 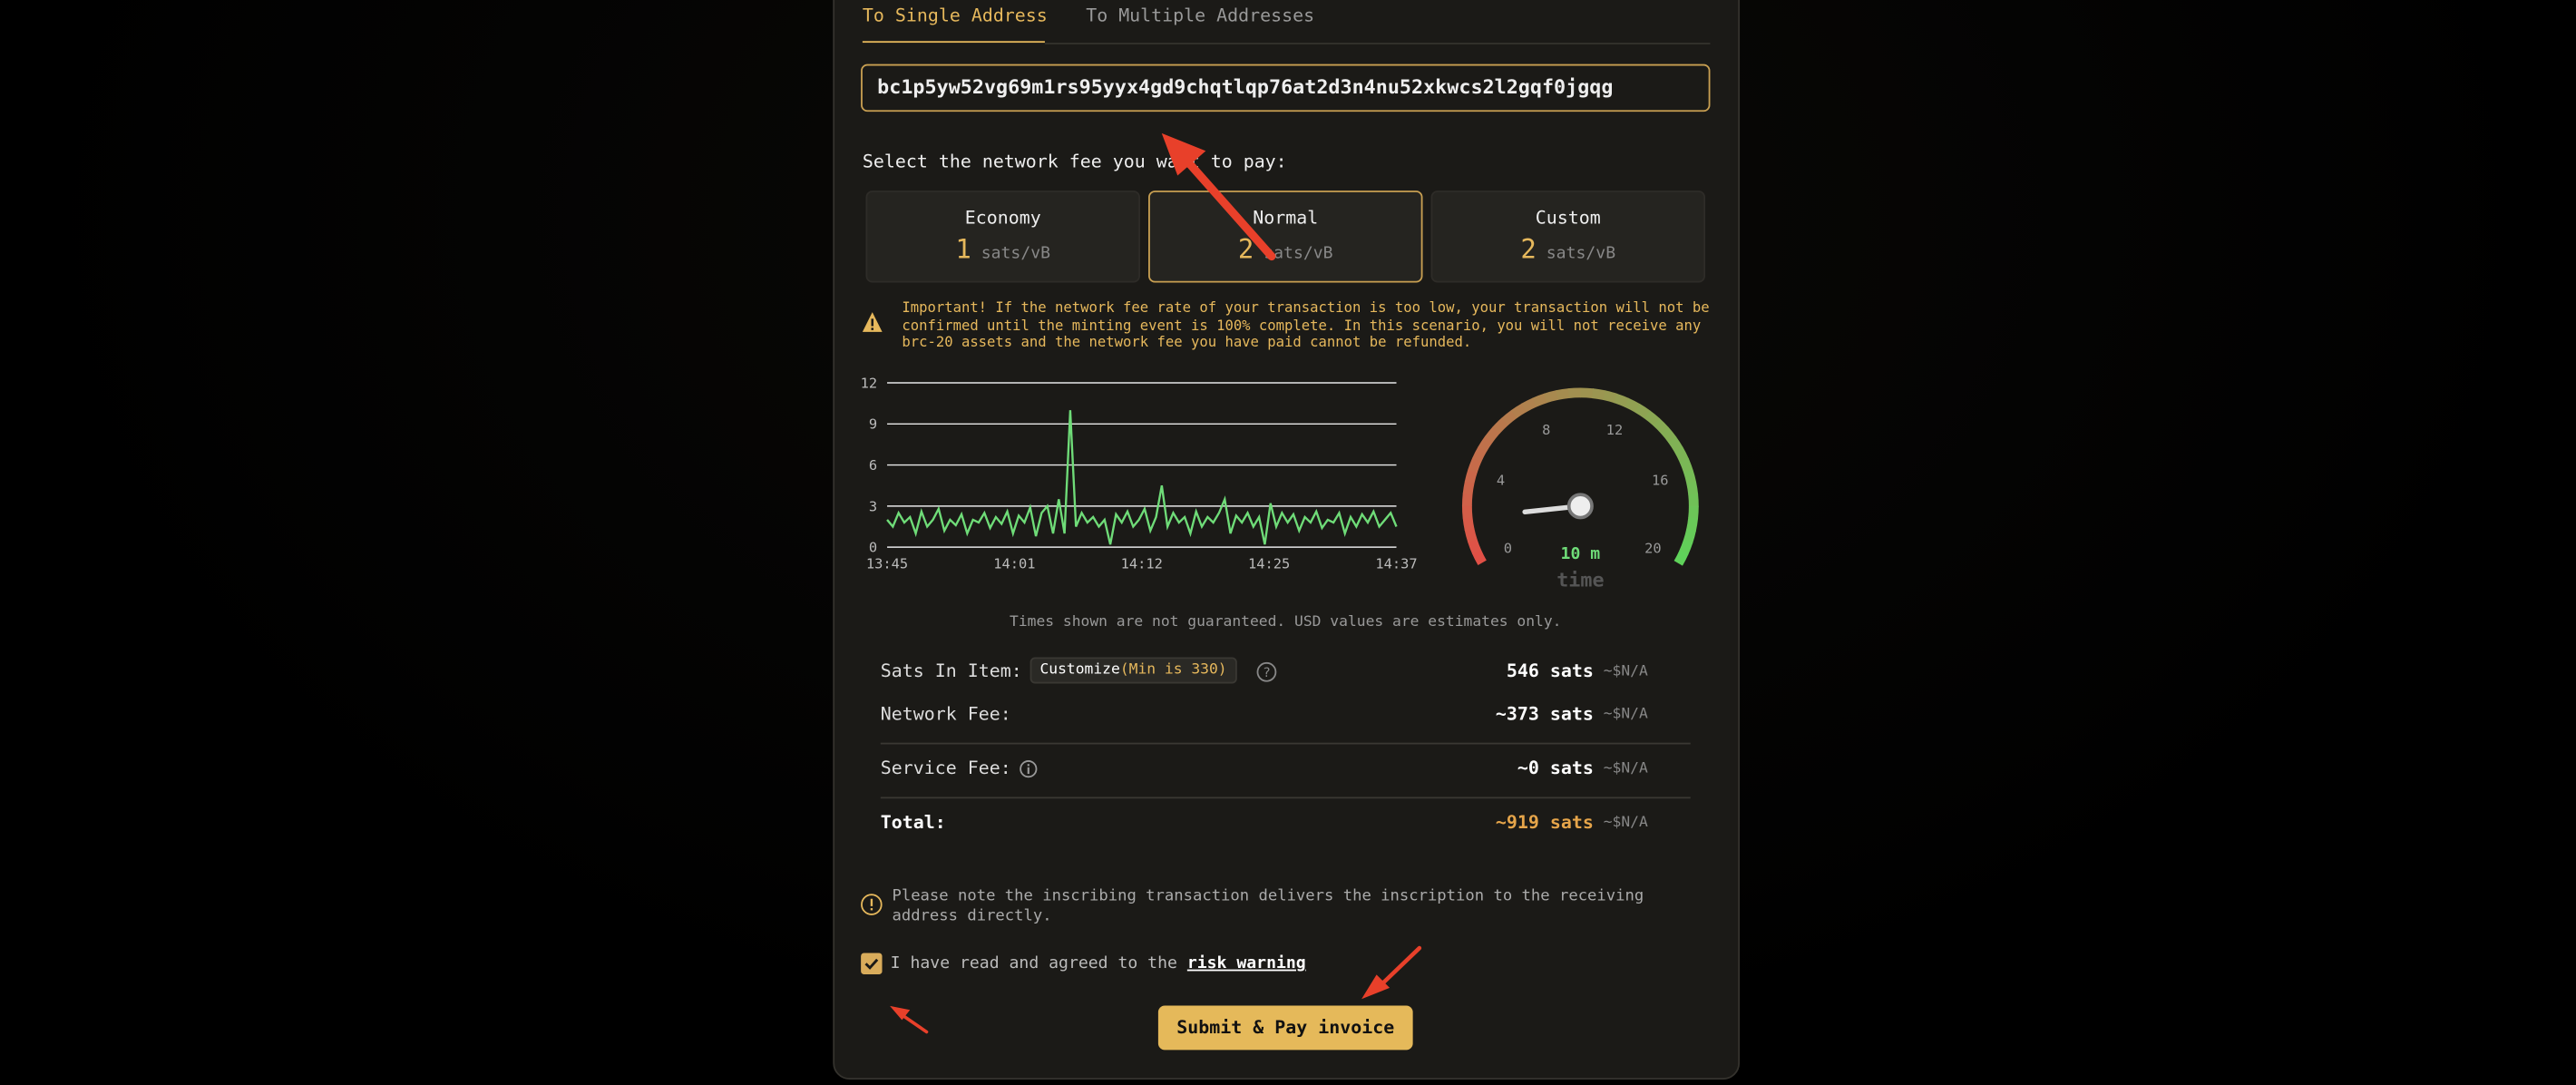 What do you see at coordinates (1653, 548) in the screenshot?
I see `gauge-tick-label: 20` at bounding box center [1653, 548].